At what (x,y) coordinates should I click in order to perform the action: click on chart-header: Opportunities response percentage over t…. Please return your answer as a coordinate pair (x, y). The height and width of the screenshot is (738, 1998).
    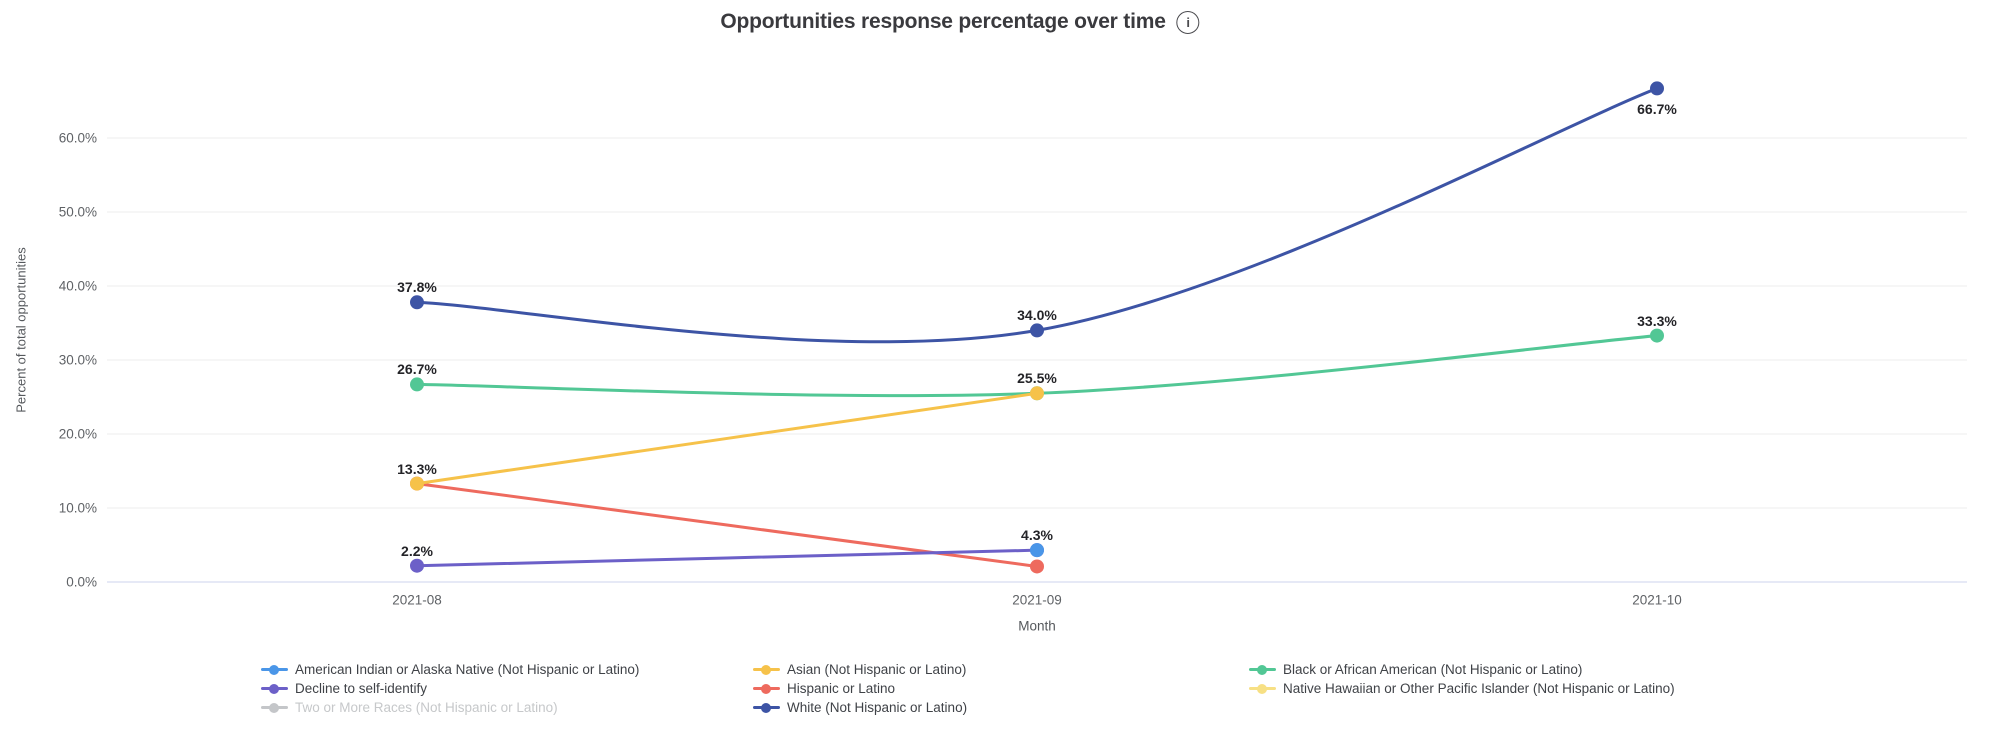
    Looking at the image, I should click on (960, 22).